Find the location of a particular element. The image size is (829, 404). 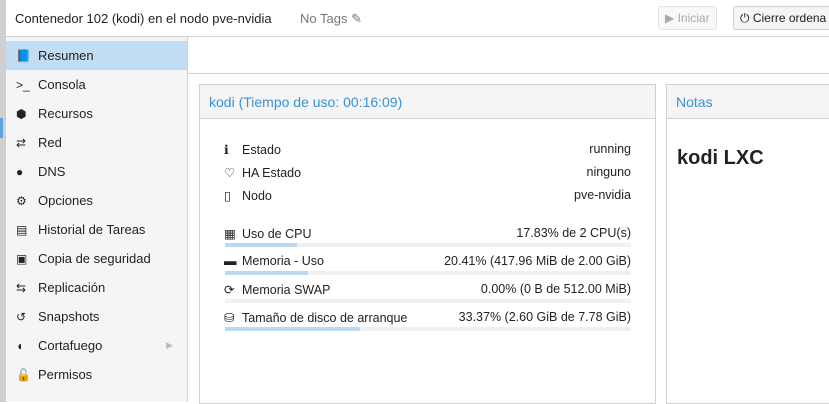

retweet-icon: ⇆ is located at coordinates (21, 287).